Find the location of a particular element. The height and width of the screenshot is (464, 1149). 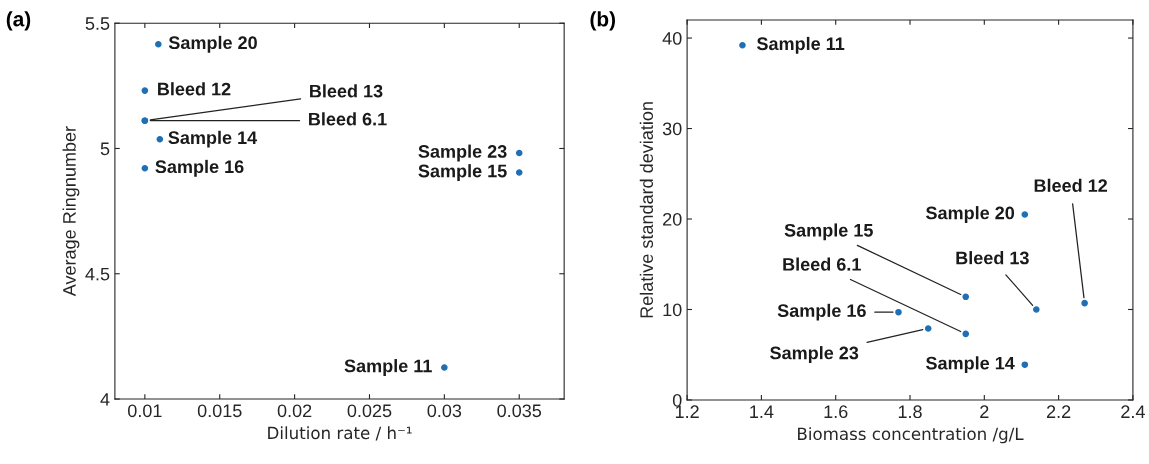

x-tick-label: 2.4 is located at coordinates (1133, 411).